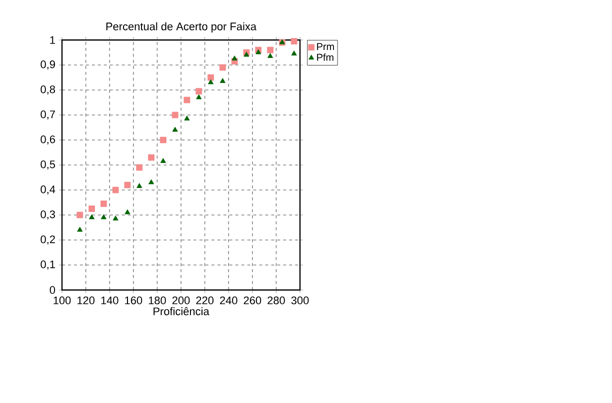 The height and width of the screenshot is (403, 612). Describe the element at coordinates (48, 140) in the screenshot. I see `y-tick-label: 0,6` at that location.